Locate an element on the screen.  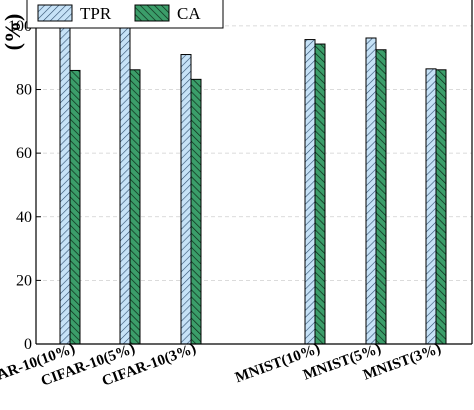
legend: TPR CA is located at coordinates (125, 14).